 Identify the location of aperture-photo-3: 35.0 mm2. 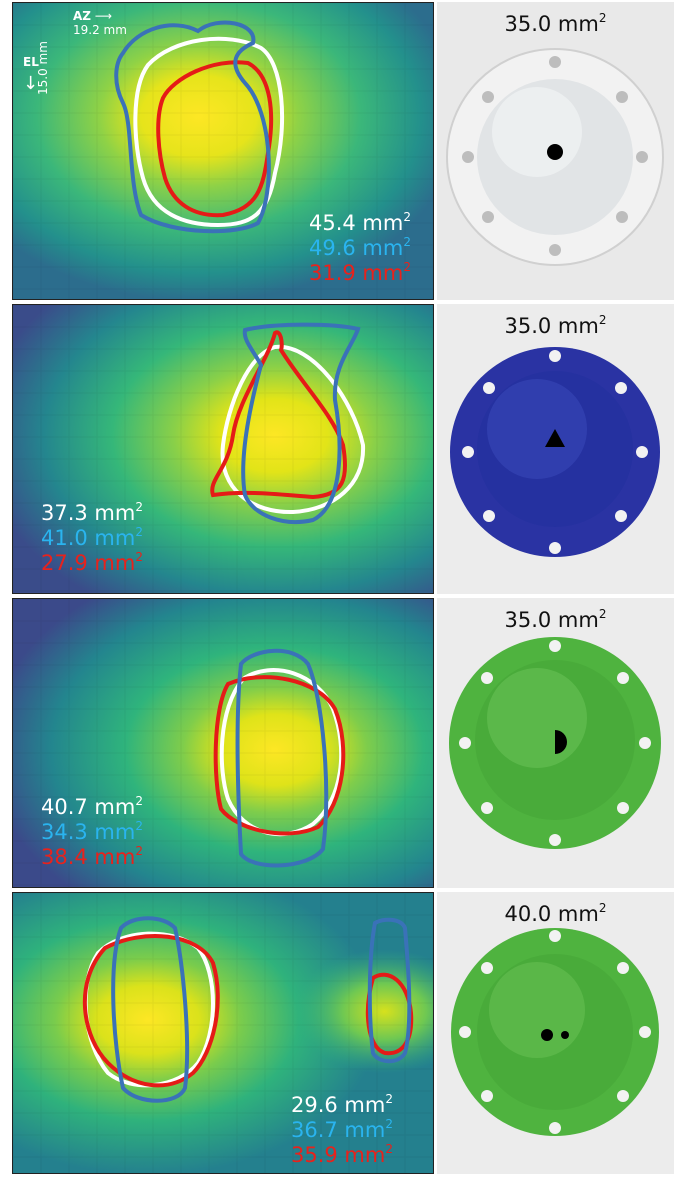
(555, 743).